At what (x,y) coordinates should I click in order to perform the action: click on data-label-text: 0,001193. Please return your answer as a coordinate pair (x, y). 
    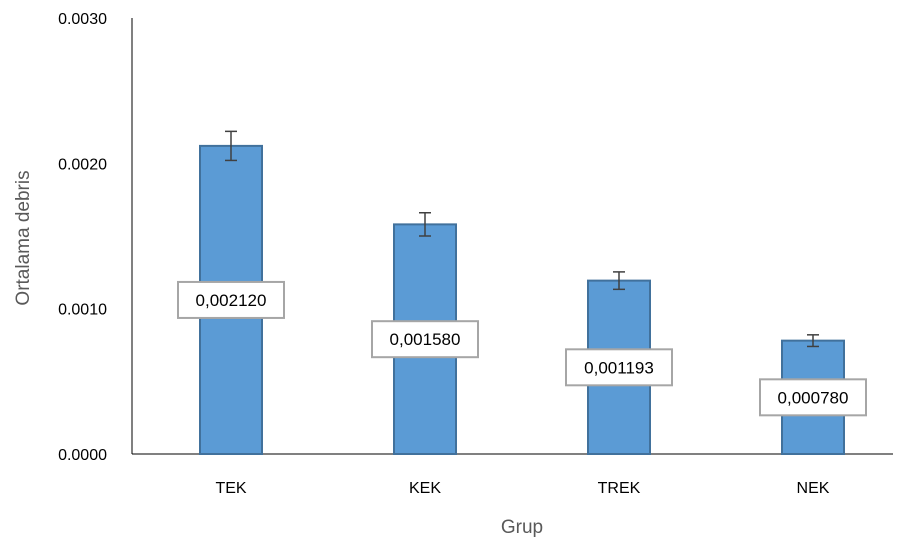
    Looking at the image, I should click on (619, 367).